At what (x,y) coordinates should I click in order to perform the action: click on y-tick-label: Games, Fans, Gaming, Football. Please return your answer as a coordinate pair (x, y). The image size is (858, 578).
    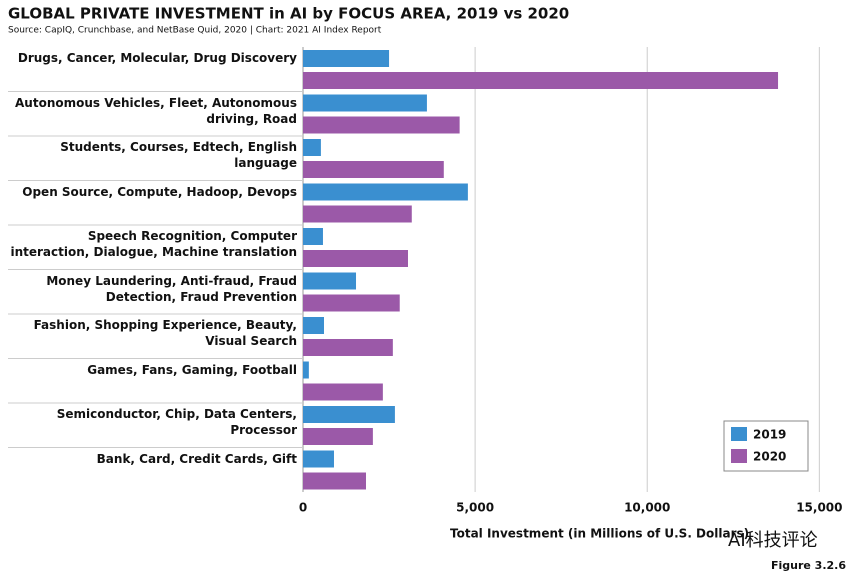
    Looking at the image, I should click on (192, 369).